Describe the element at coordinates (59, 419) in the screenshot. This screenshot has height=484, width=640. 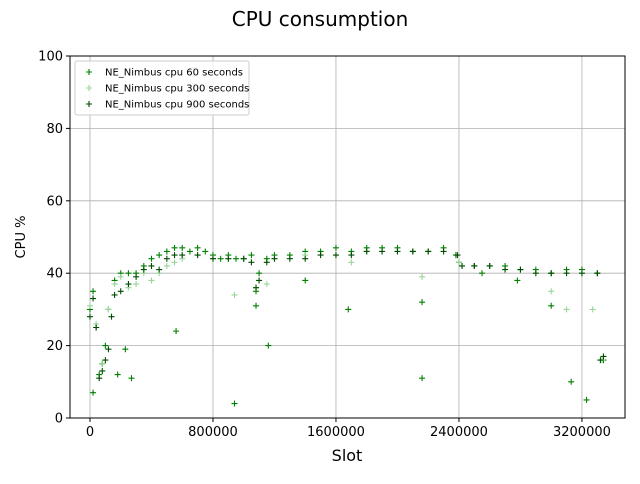
I see `y-tick-label: 0` at that location.